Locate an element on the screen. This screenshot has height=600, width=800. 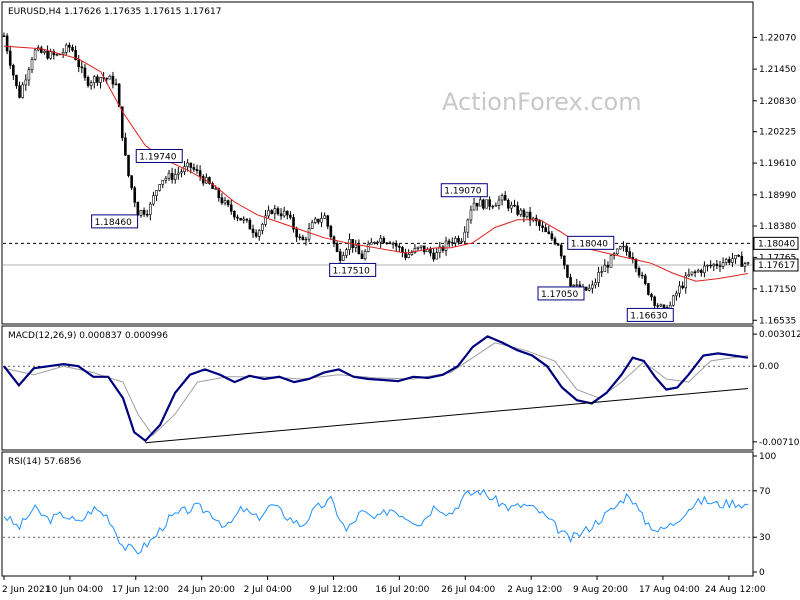
price-axis-tick-label: 1.22070 is located at coordinates (777, 38).